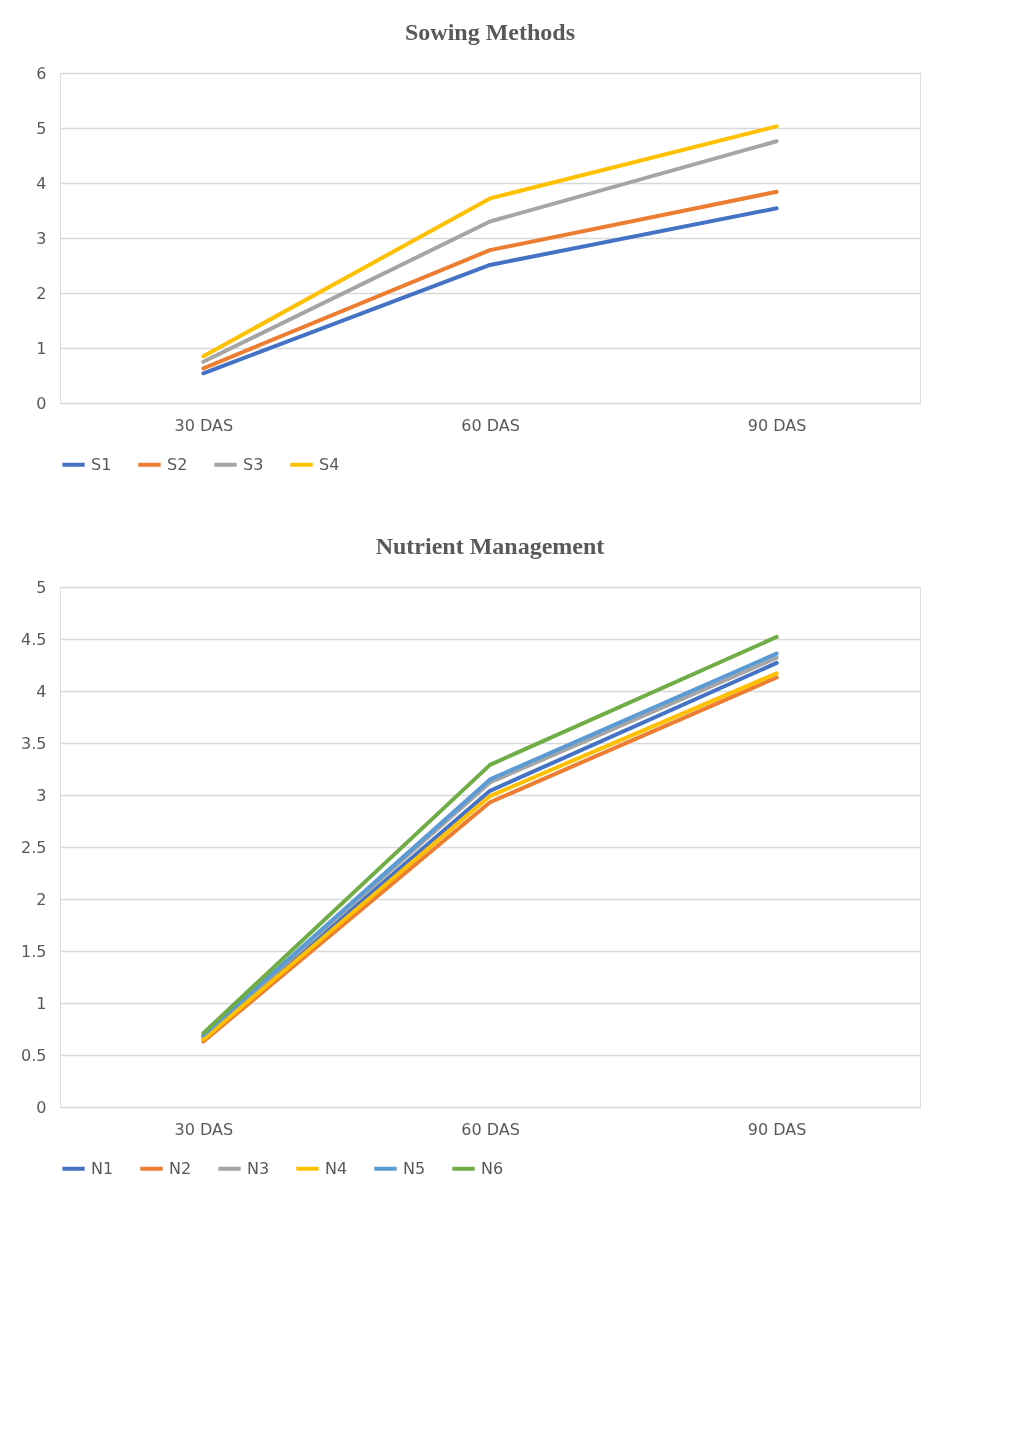  What do you see at coordinates (253, 464) in the screenshot?
I see `legend-label: S3` at bounding box center [253, 464].